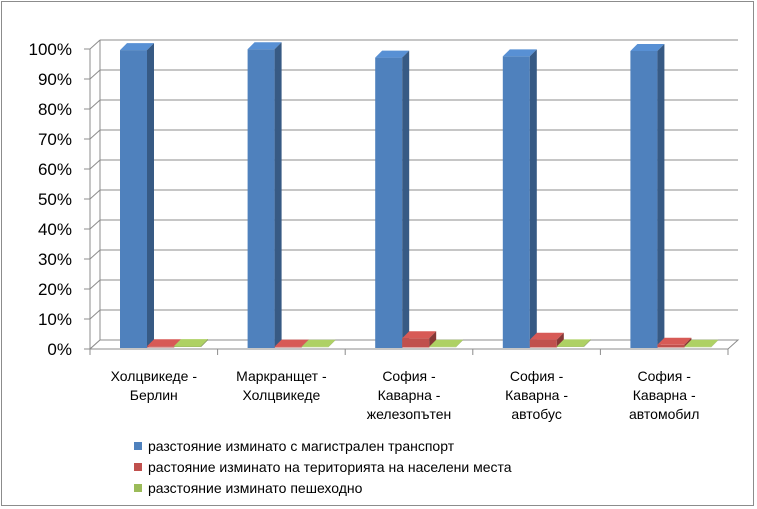 The height and width of the screenshot is (509, 757). What do you see at coordinates (55, 199) in the screenshot?
I see `y-tick-label: 50%` at bounding box center [55, 199].